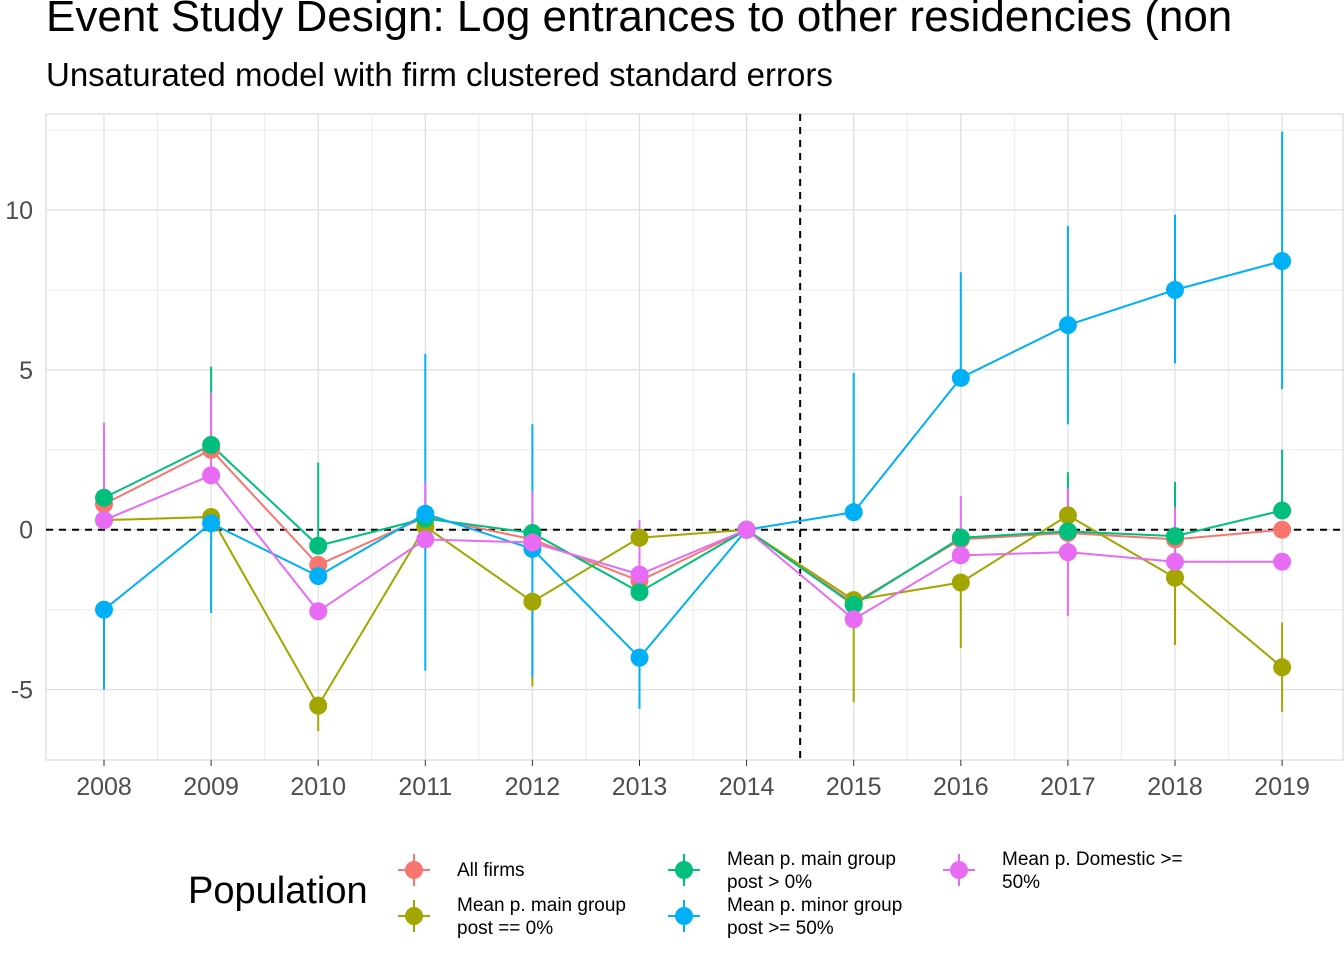 Image resolution: width=1344 pixels, height=960 pixels. Describe the element at coordinates (278, 891) in the screenshot. I see `legend-title: Population` at that location.